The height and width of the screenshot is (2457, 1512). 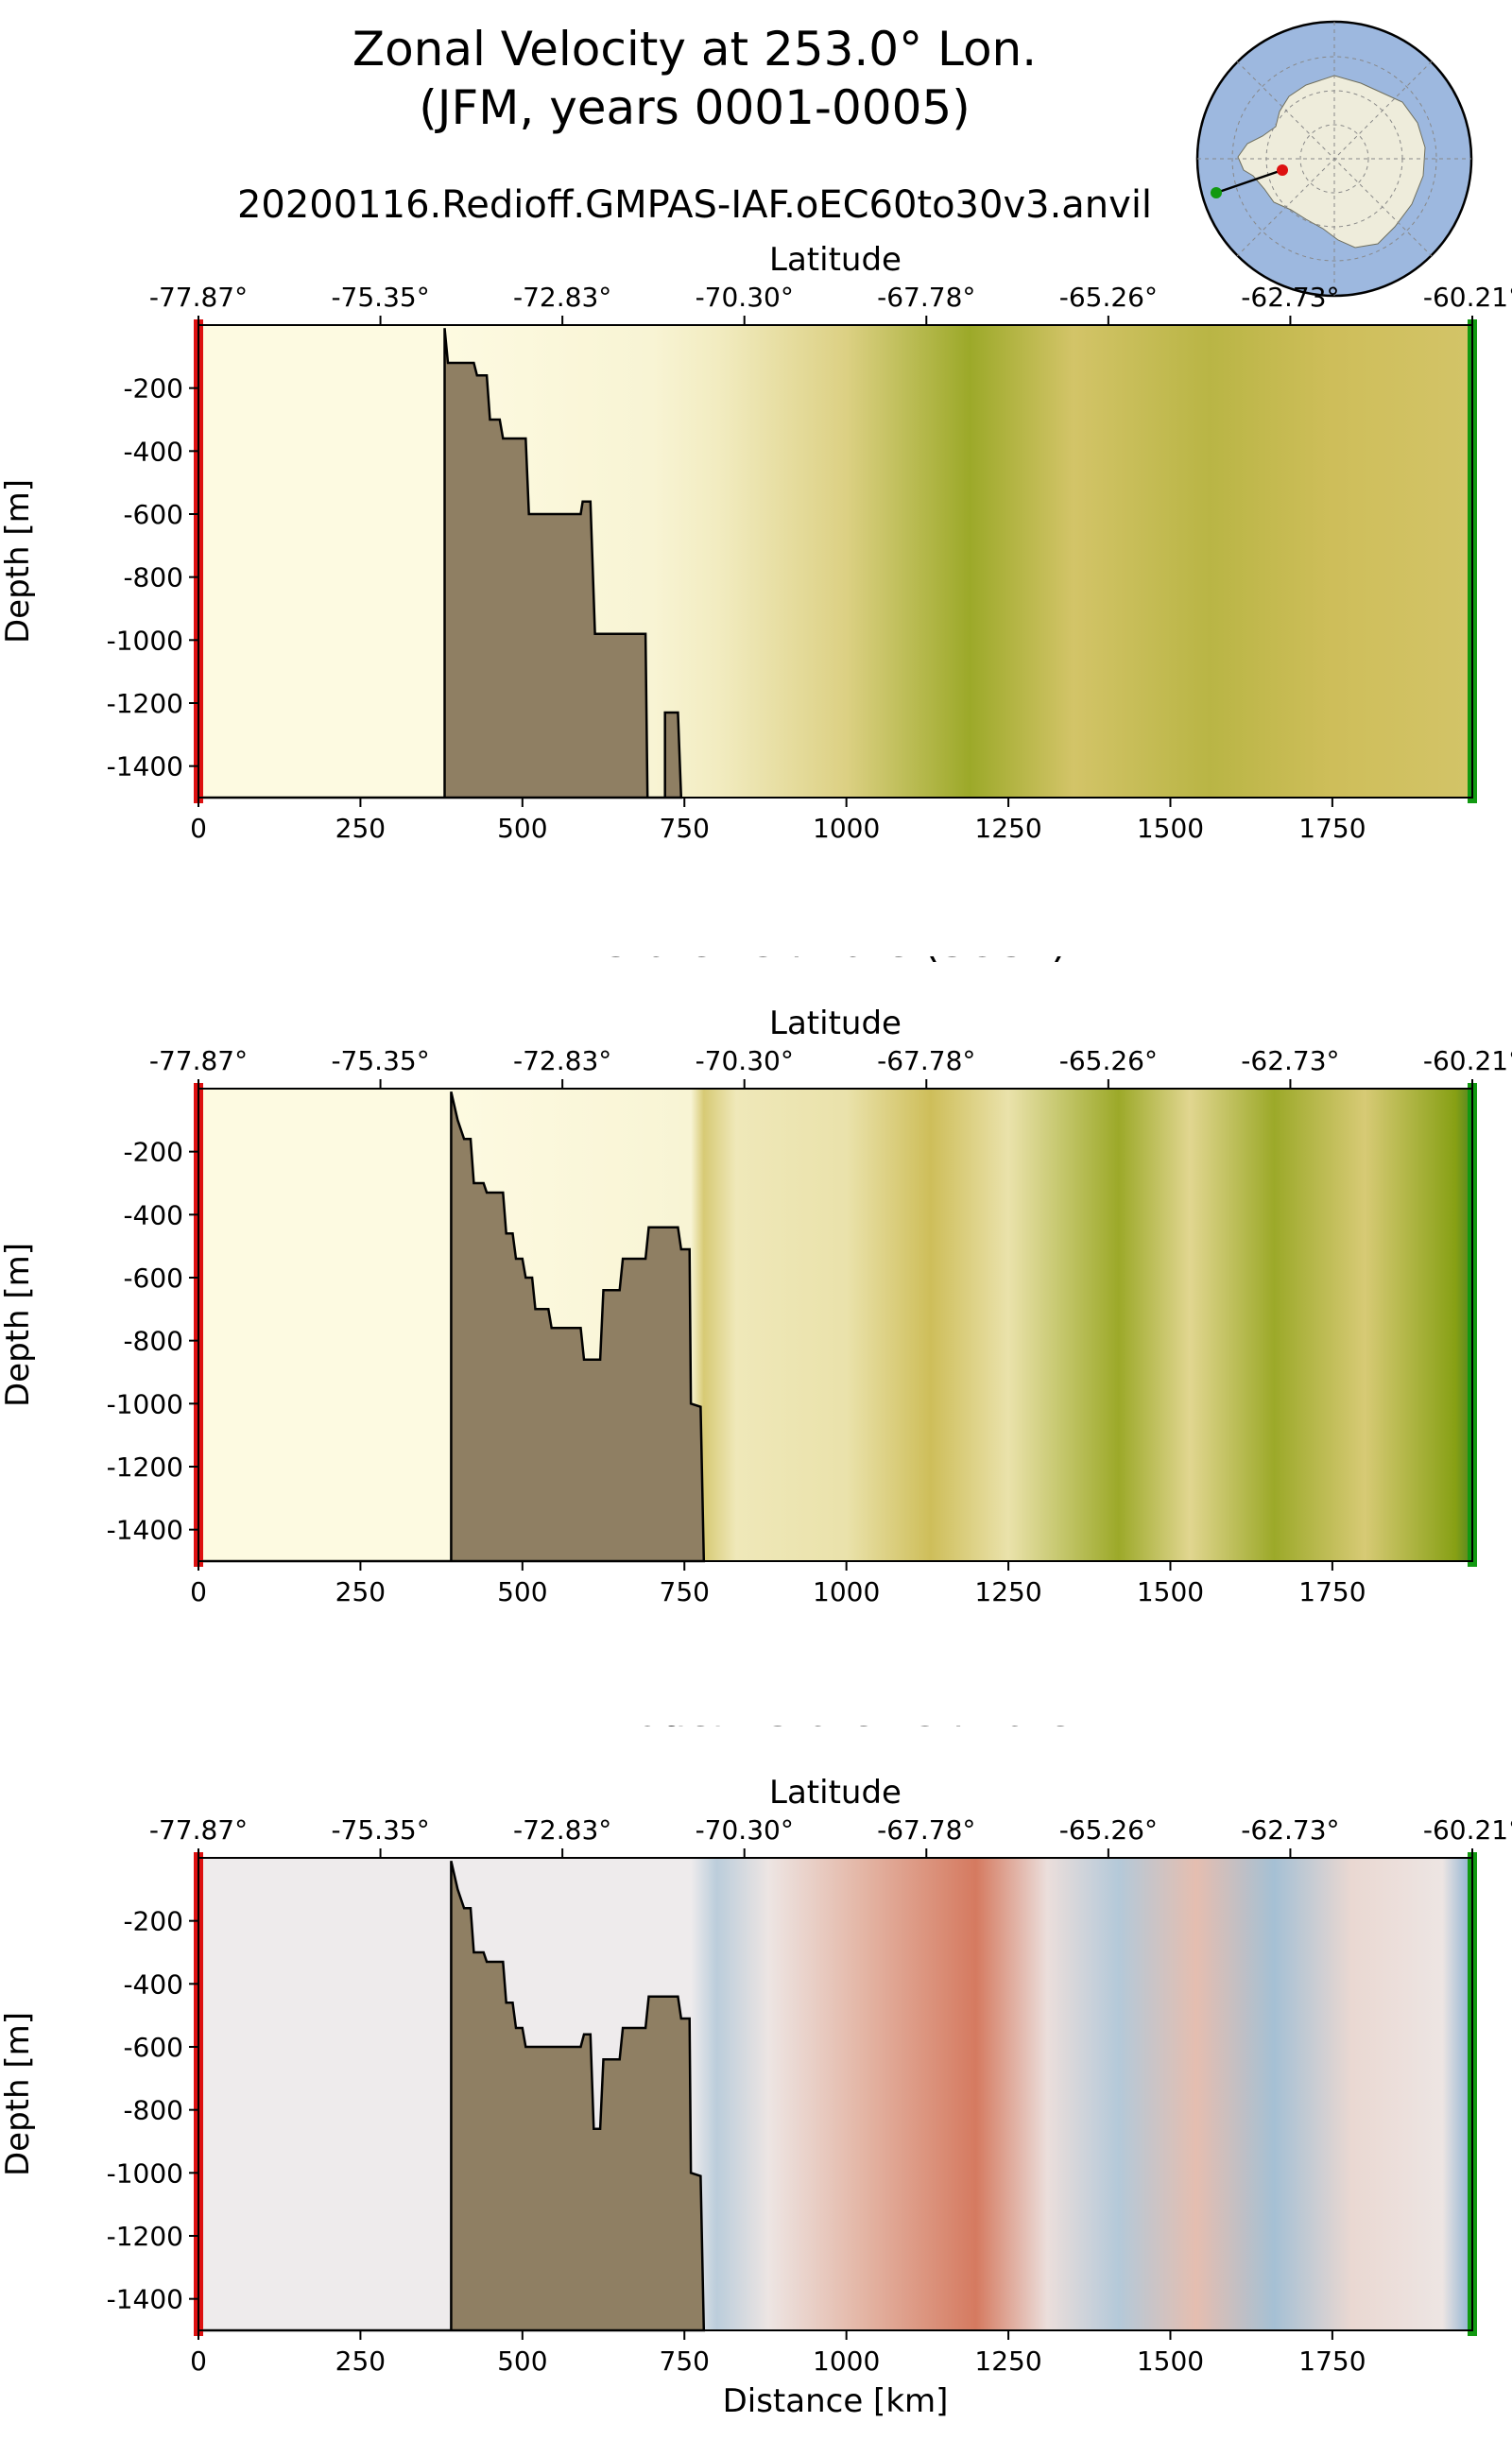 What do you see at coordinates (1331, 162) in the screenshot?
I see `antarctica-landmass` at bounding box center [1331, 162].